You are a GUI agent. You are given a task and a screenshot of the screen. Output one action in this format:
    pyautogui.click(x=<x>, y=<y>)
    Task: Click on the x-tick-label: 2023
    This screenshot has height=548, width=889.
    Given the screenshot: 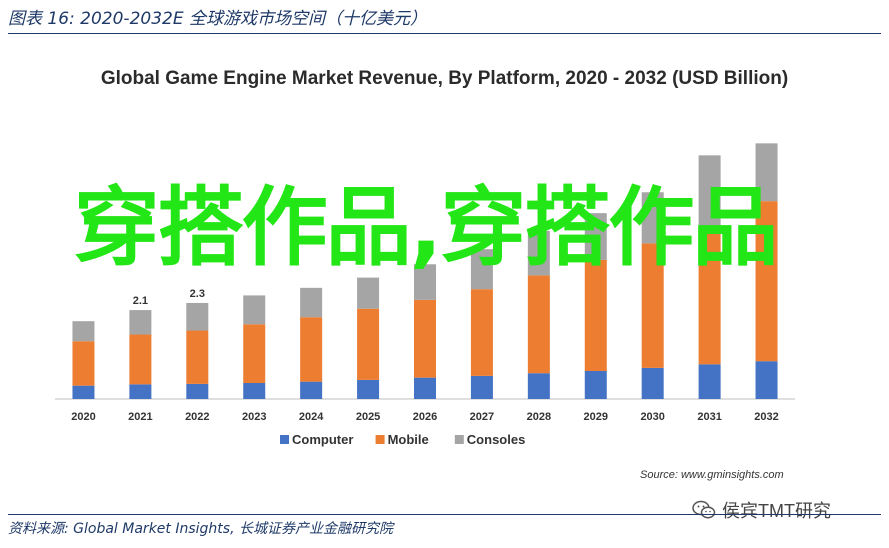 What is the action you would take?
    pyautogui.click(x=254, y=417)
    